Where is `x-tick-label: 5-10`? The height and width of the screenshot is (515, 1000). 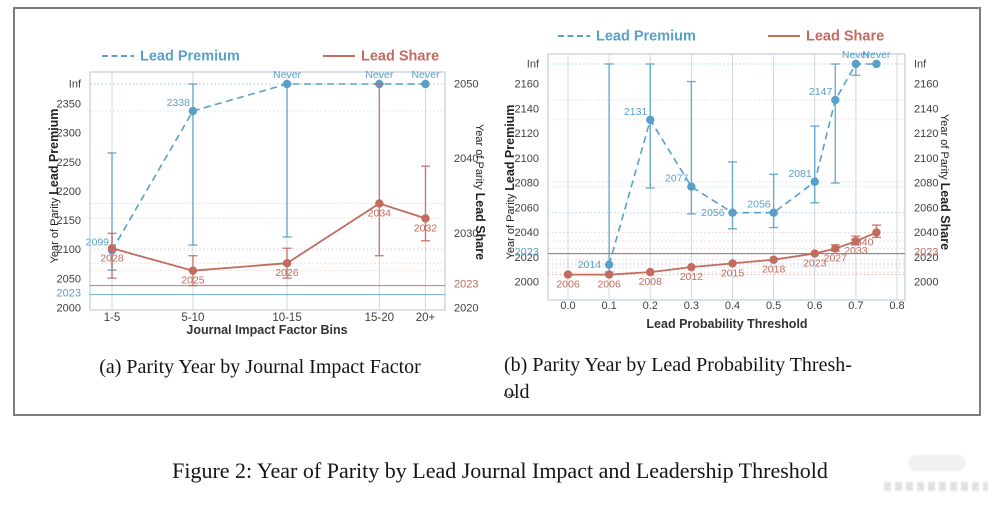
x-tick-label: 5-10 is located at coordinates (192, 318).